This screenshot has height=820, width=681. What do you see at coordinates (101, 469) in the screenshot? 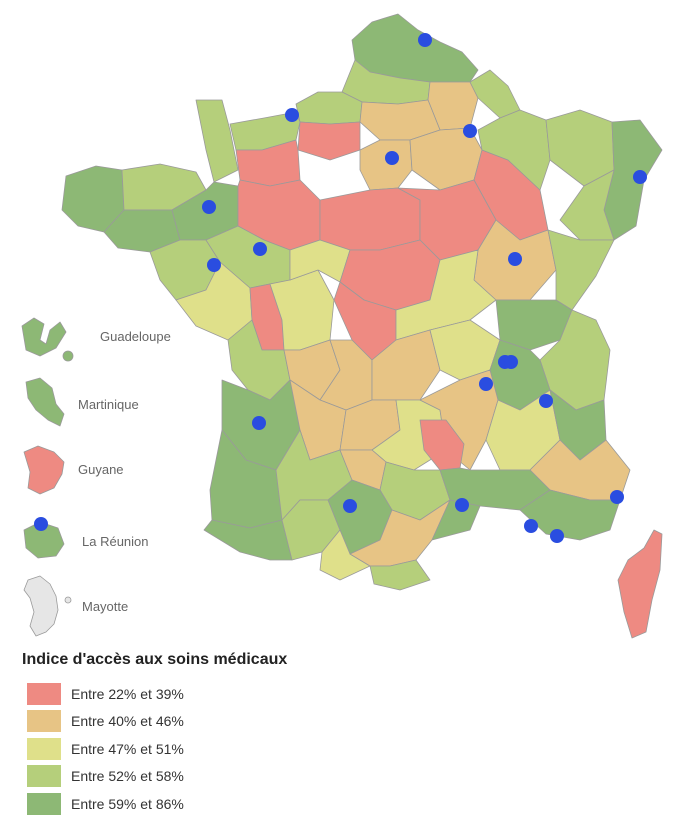
I see `label-guyane: Guyane` at bounding box center [101, 469].